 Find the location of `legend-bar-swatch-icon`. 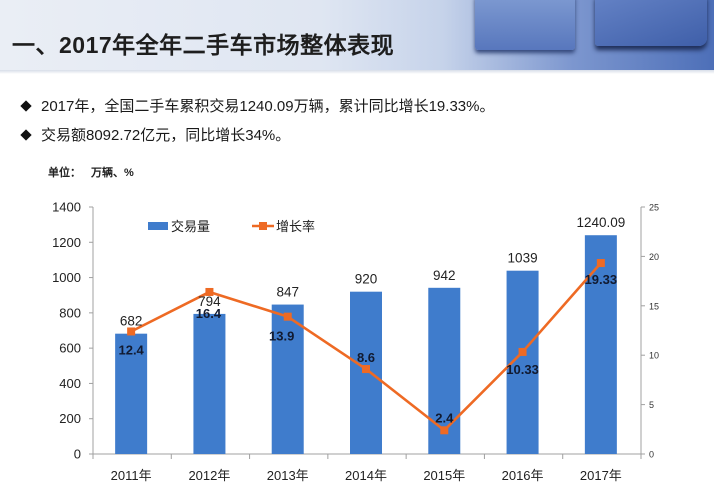

legend-bar-swatch-icon is located at coordinates (158, 226).